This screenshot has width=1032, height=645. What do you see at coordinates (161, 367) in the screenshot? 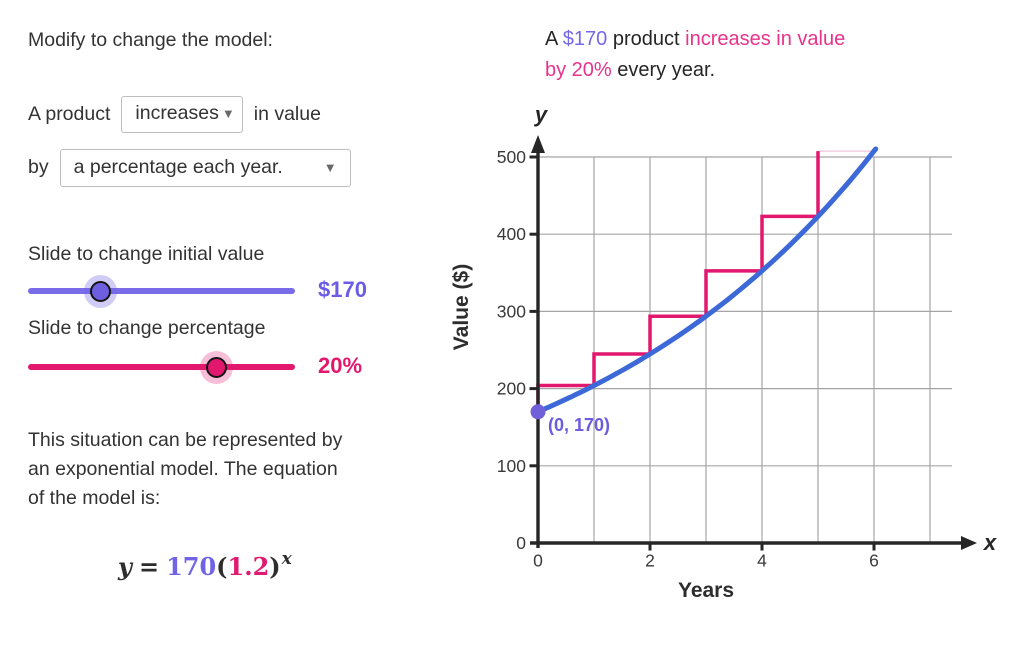
I see `percentage-slider-track` at bounding box center [161, 367].